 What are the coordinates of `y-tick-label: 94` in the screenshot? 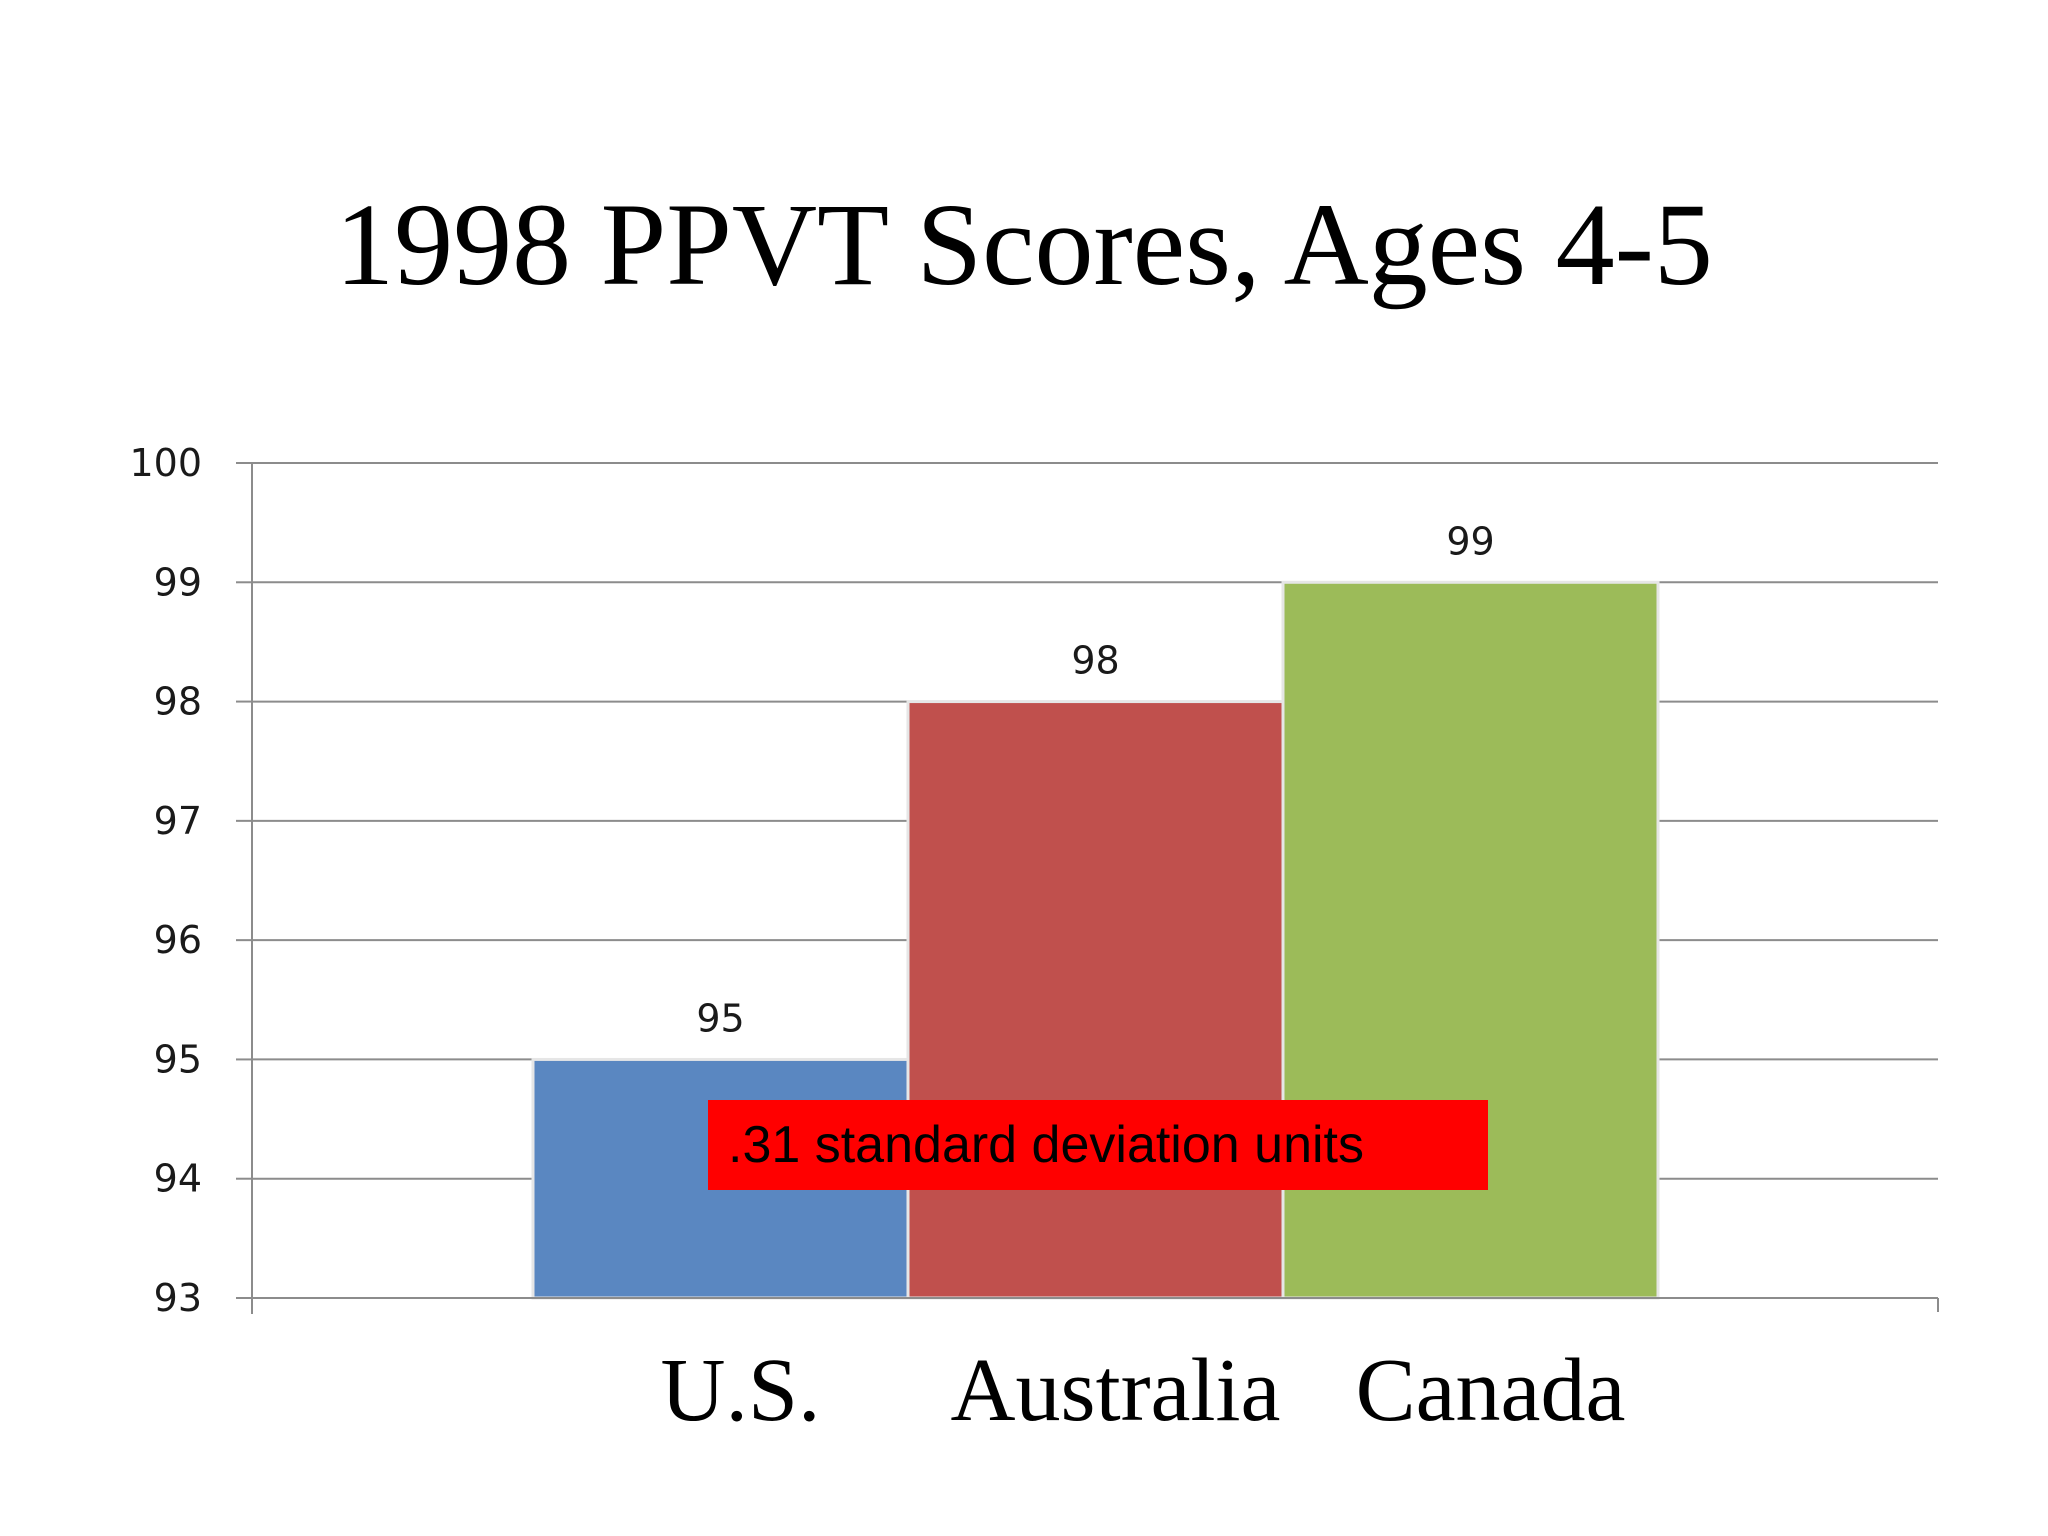 It's located at (178, 1179).